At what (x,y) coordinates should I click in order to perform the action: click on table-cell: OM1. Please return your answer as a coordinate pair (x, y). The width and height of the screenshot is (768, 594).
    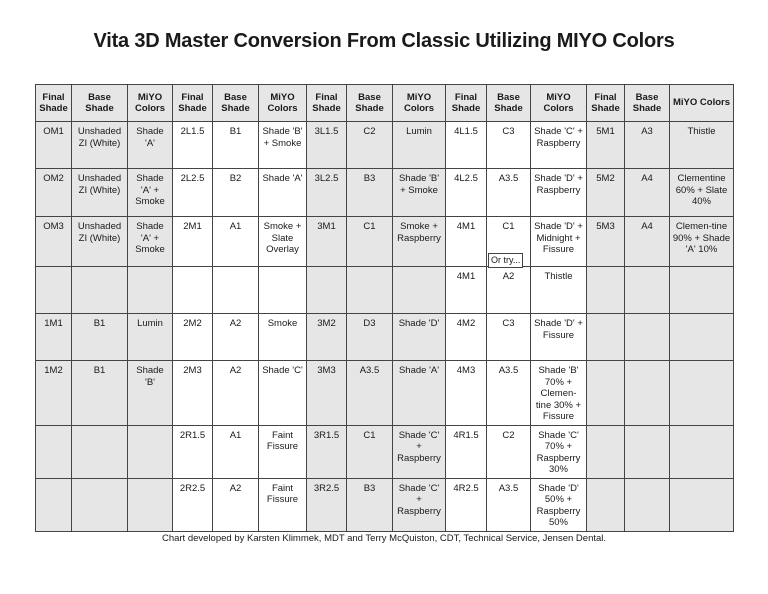
    Looking at the image, I should click on (53, 145).